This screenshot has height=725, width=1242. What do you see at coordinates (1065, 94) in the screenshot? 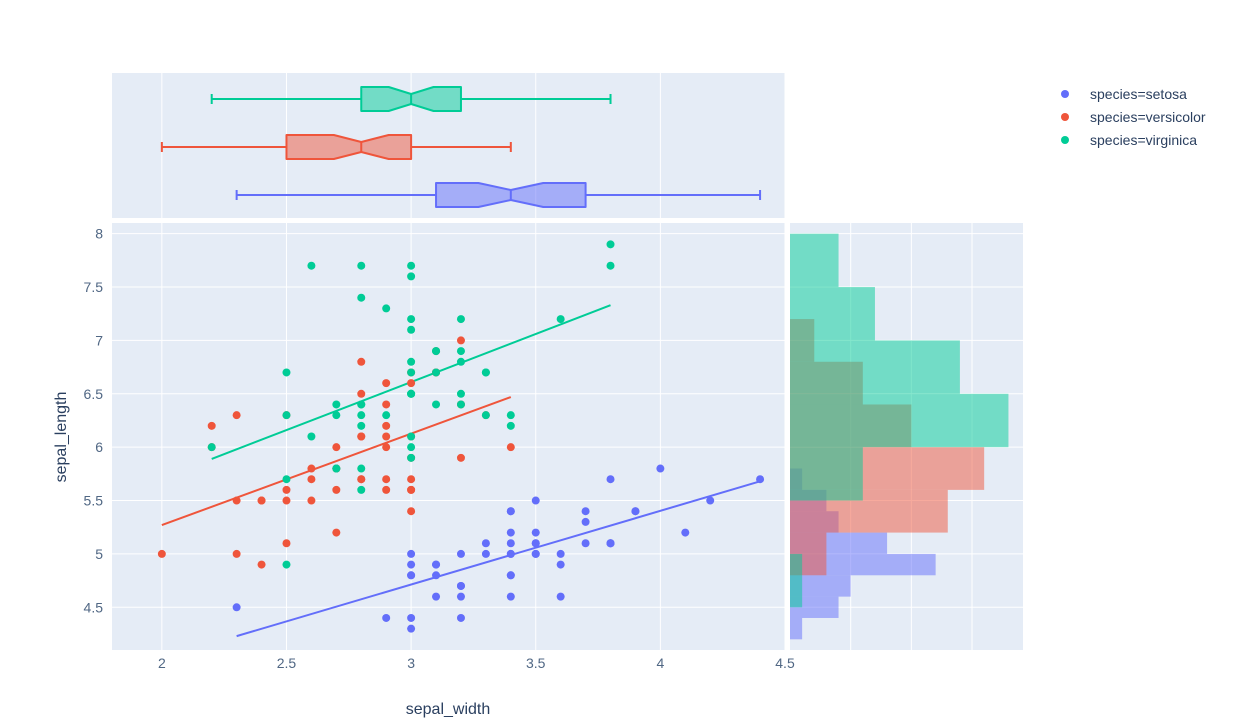
I see `legend-marker-setosa` at bounding box center [1065, 94].